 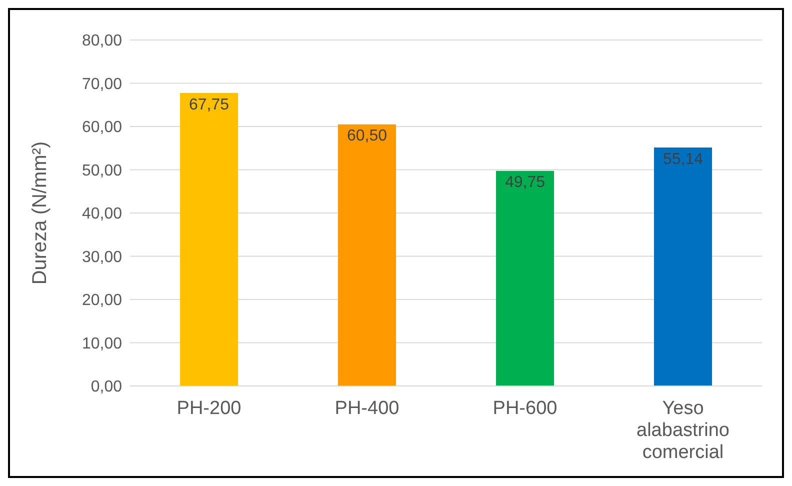 I want to click on data-label: 49,75, so click(x=525, y=183).